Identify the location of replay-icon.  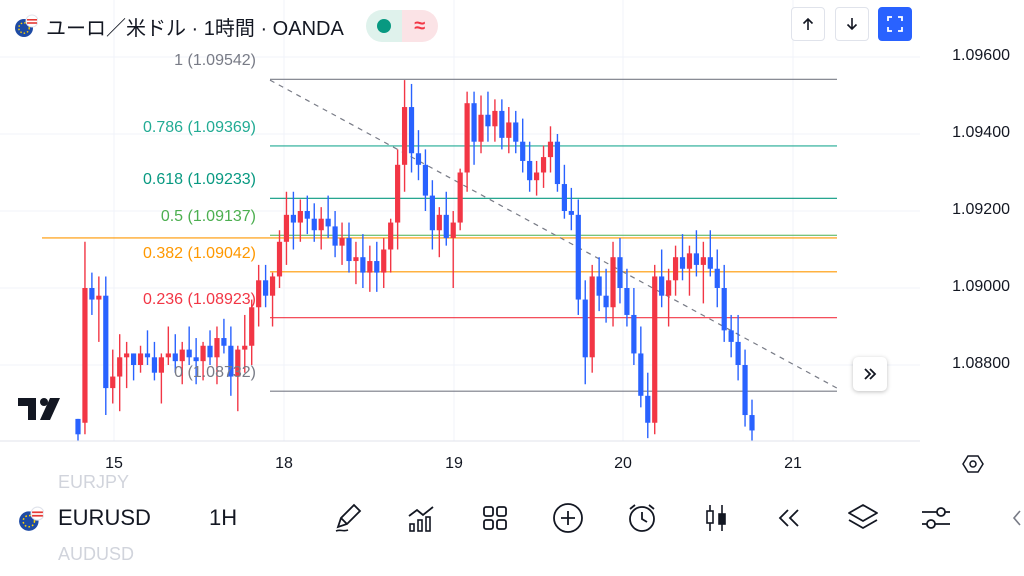
(788, 518).